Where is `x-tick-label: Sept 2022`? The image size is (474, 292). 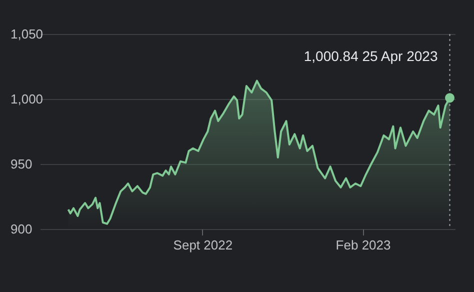
x-tick-label: Sept 2022 is located at coordinates (203, 245).